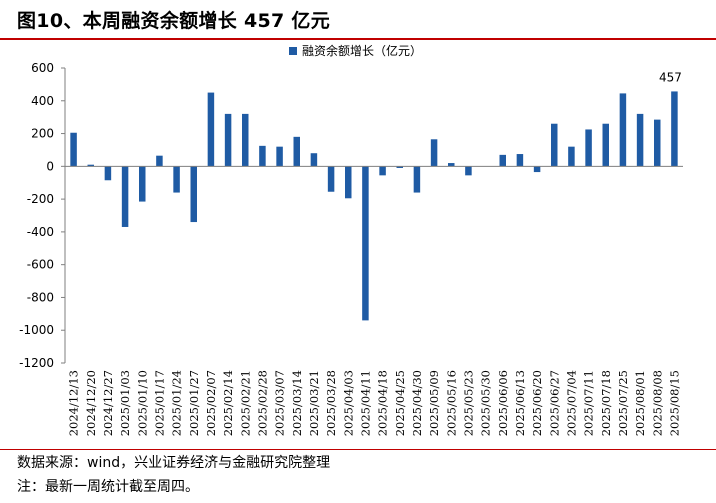 This screenshot has width=716, height=503. I want to click on y-tick-label: -800, so click(40, 297).